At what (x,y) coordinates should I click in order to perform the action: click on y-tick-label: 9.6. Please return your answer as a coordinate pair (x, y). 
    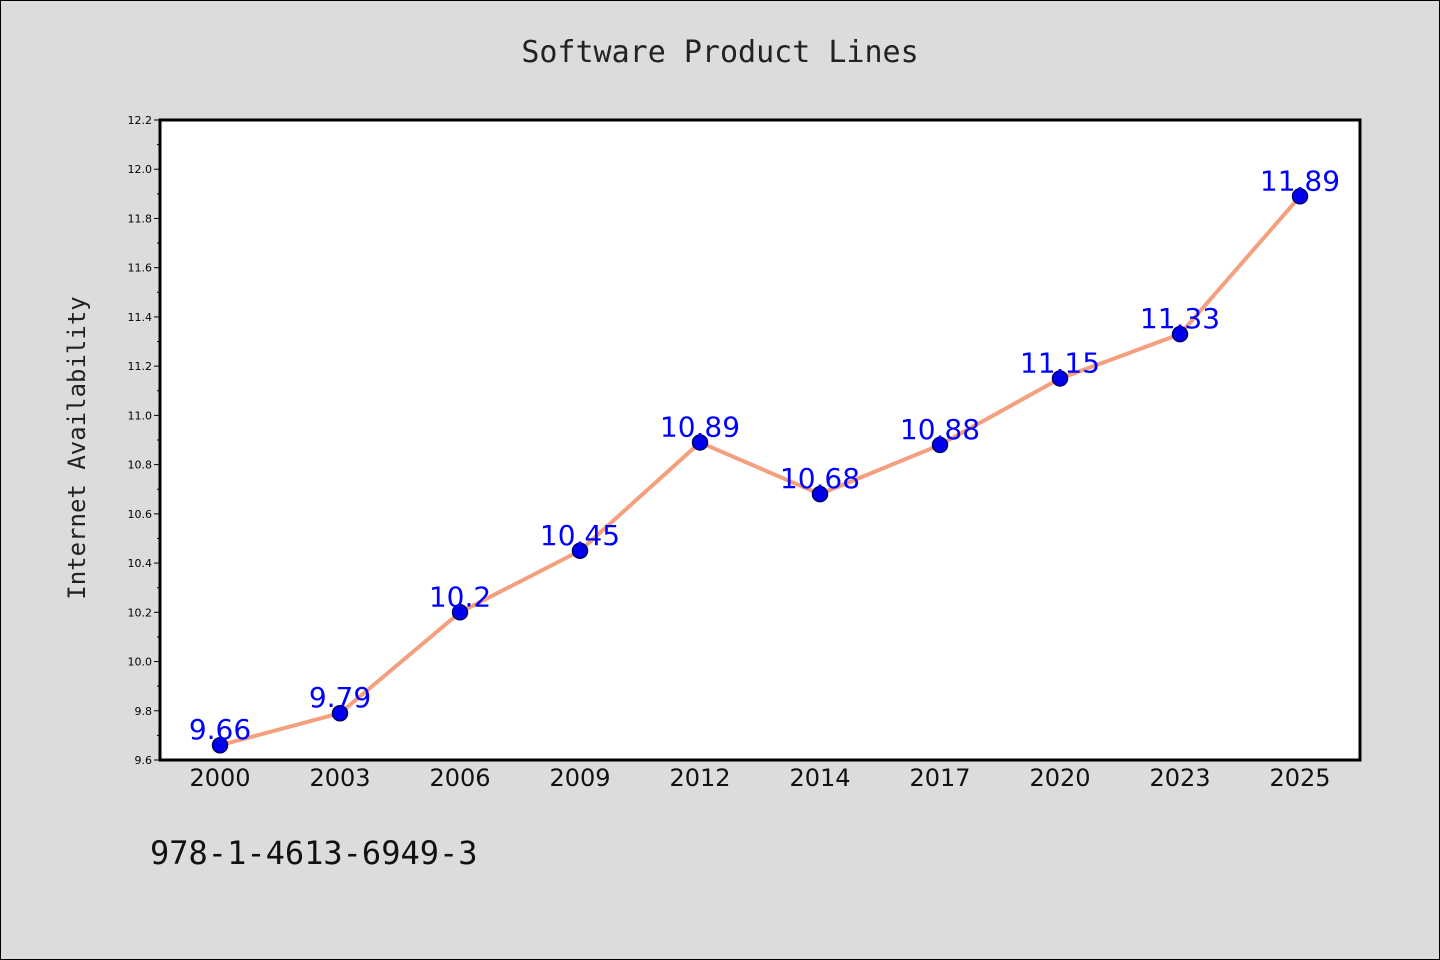
    Looking at the image, I should click on (144, 760).